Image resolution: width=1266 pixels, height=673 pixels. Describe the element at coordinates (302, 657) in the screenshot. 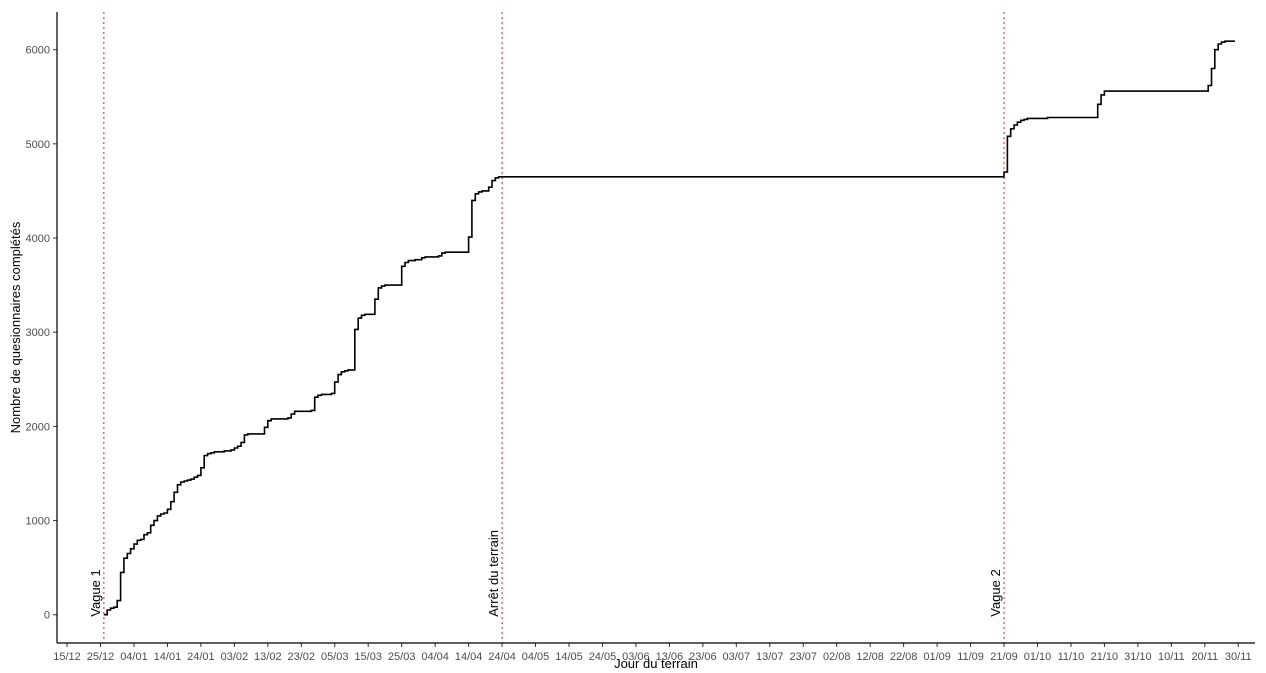

I see `x-tick-label: 23/02` at that location.